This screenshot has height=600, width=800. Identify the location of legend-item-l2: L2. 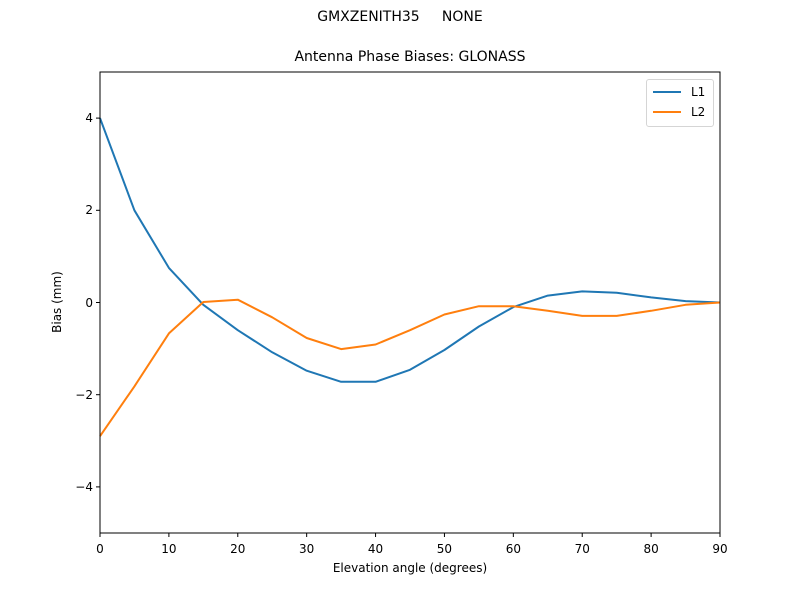
(679, 112).